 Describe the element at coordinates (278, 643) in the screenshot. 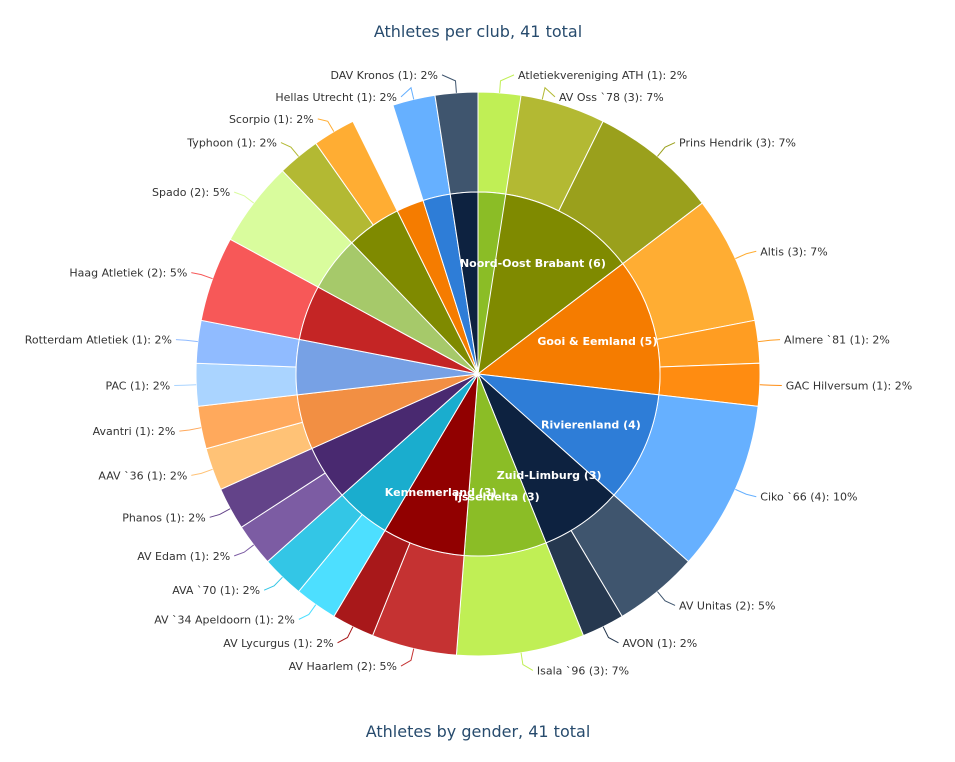

I see `outer-slice-label: AV Lycurgus (1): 2%` at that location.